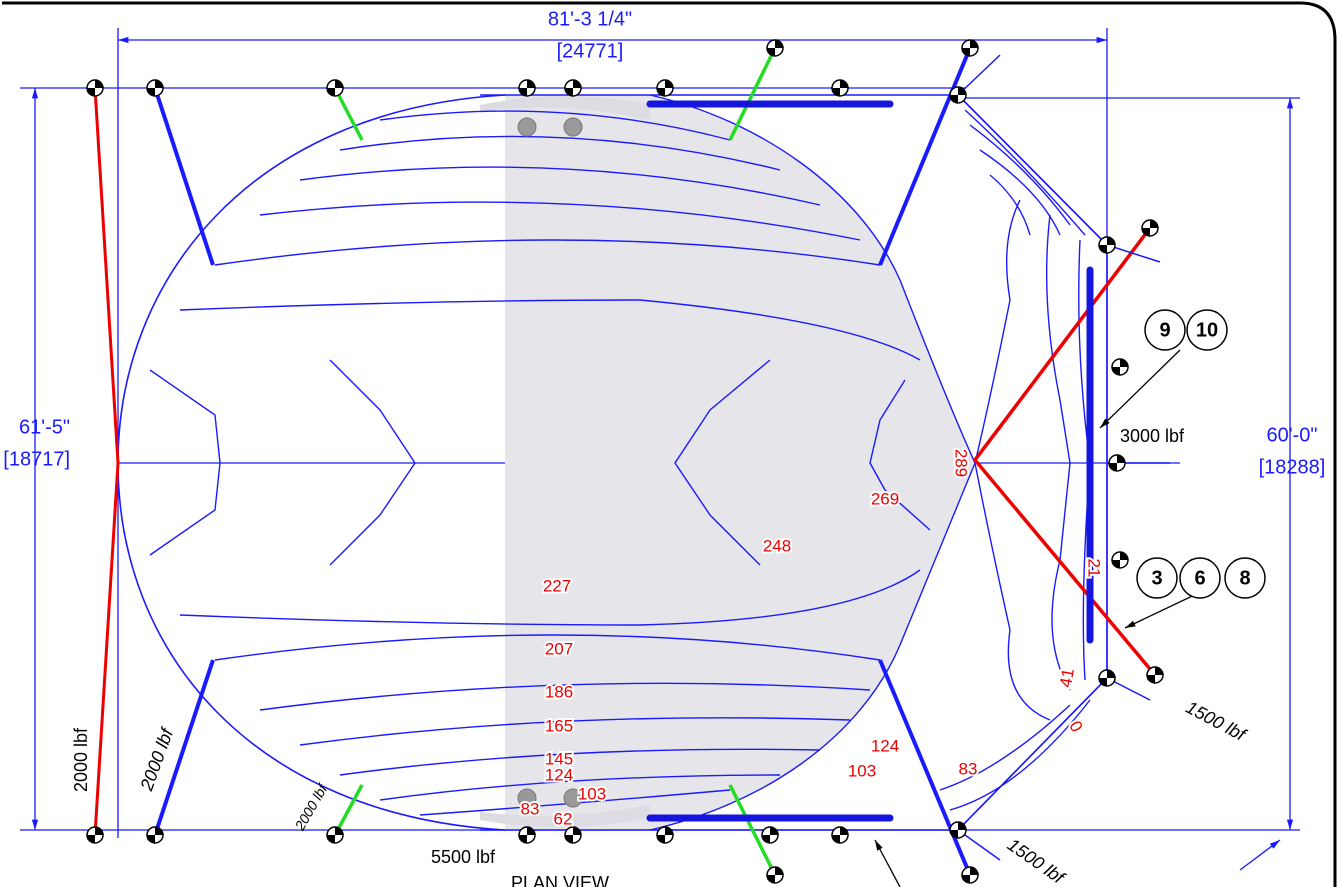 The width and height of the screenshot is (1339, 887). Describe the element at coordinates (1067, 678) in the screenshot. I see `contour-label: 41` at that location.